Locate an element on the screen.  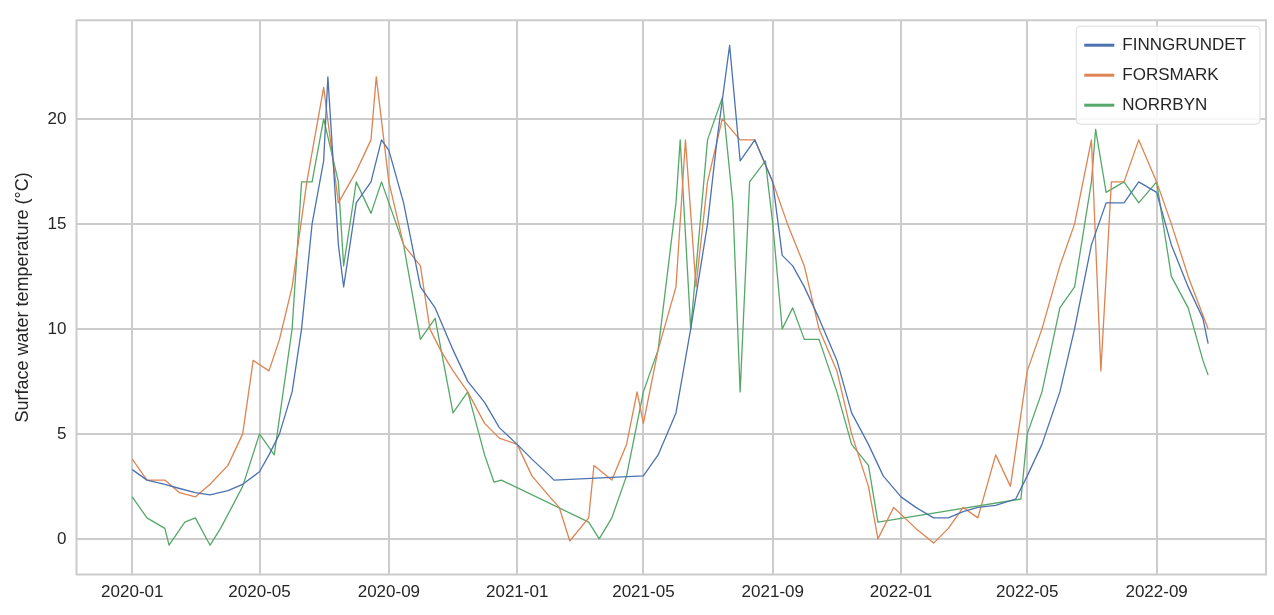
x-tick-label: 2020-09 is located at coordinates (389, 592).